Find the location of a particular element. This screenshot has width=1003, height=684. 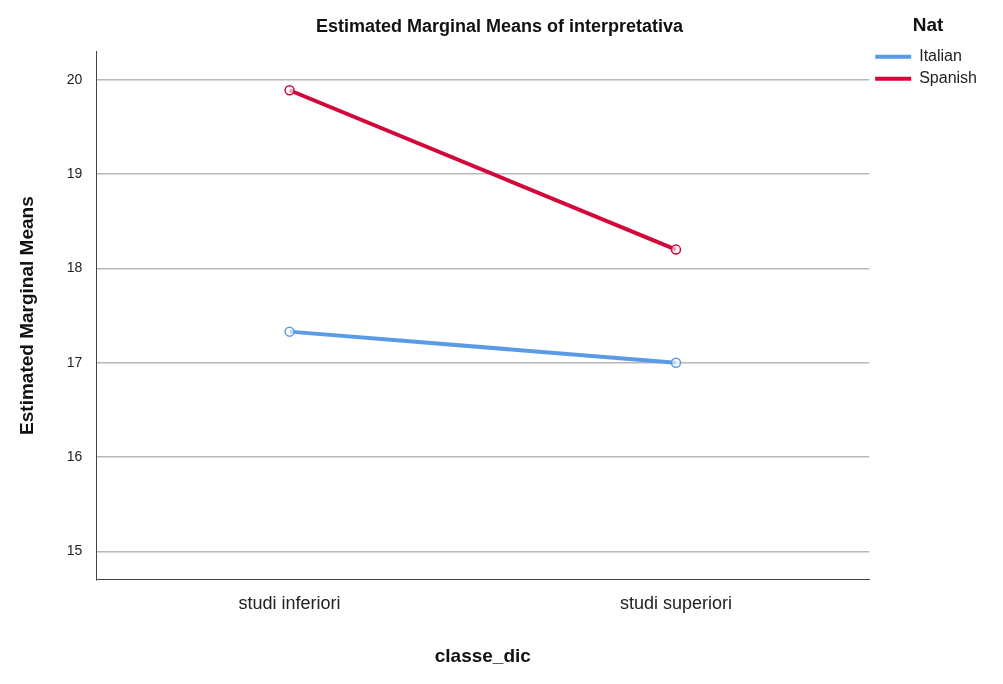

y-tick-label: 19 is located at coordinates (74, 173).